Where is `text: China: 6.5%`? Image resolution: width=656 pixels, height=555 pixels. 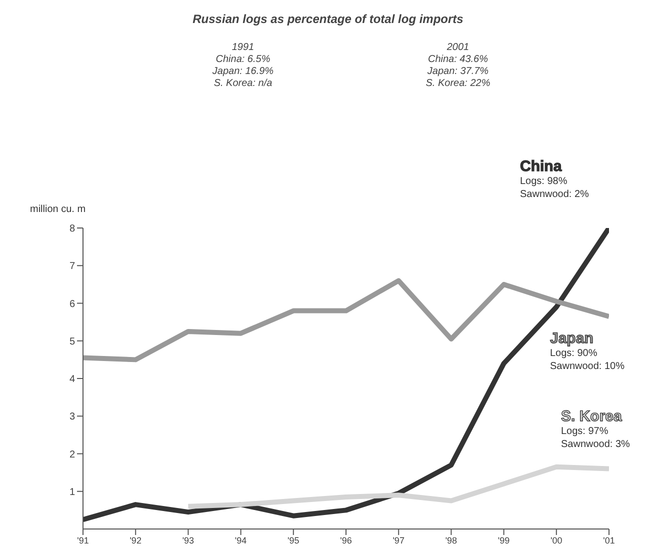
text: China: 6.5% is located at coordinates (243, 60).